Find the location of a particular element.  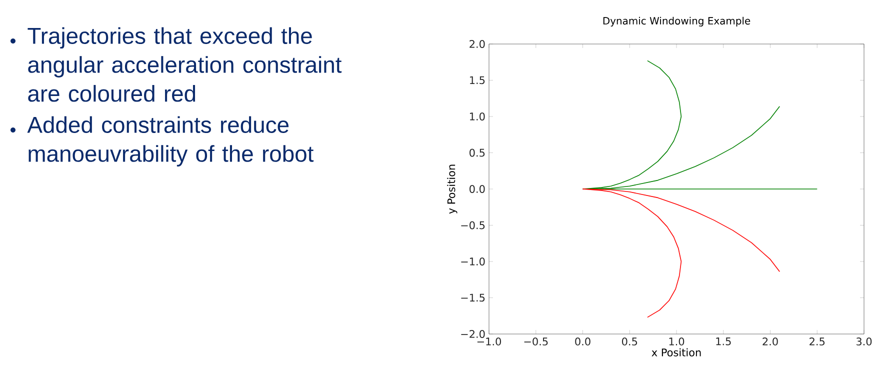

x-axis-title: x Position is located at coordinates (676, 352).